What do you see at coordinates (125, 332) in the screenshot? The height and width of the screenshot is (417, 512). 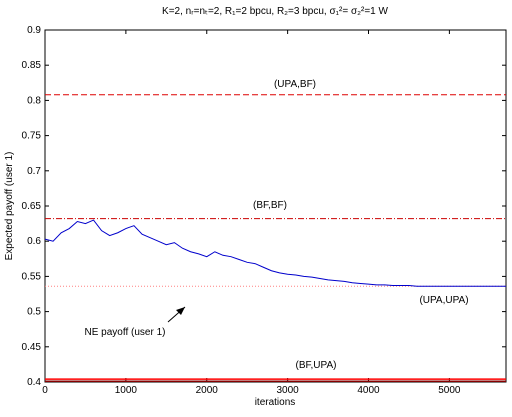 I see `annotation: NE payoff (user 1)` at bounding box center [125, 332].